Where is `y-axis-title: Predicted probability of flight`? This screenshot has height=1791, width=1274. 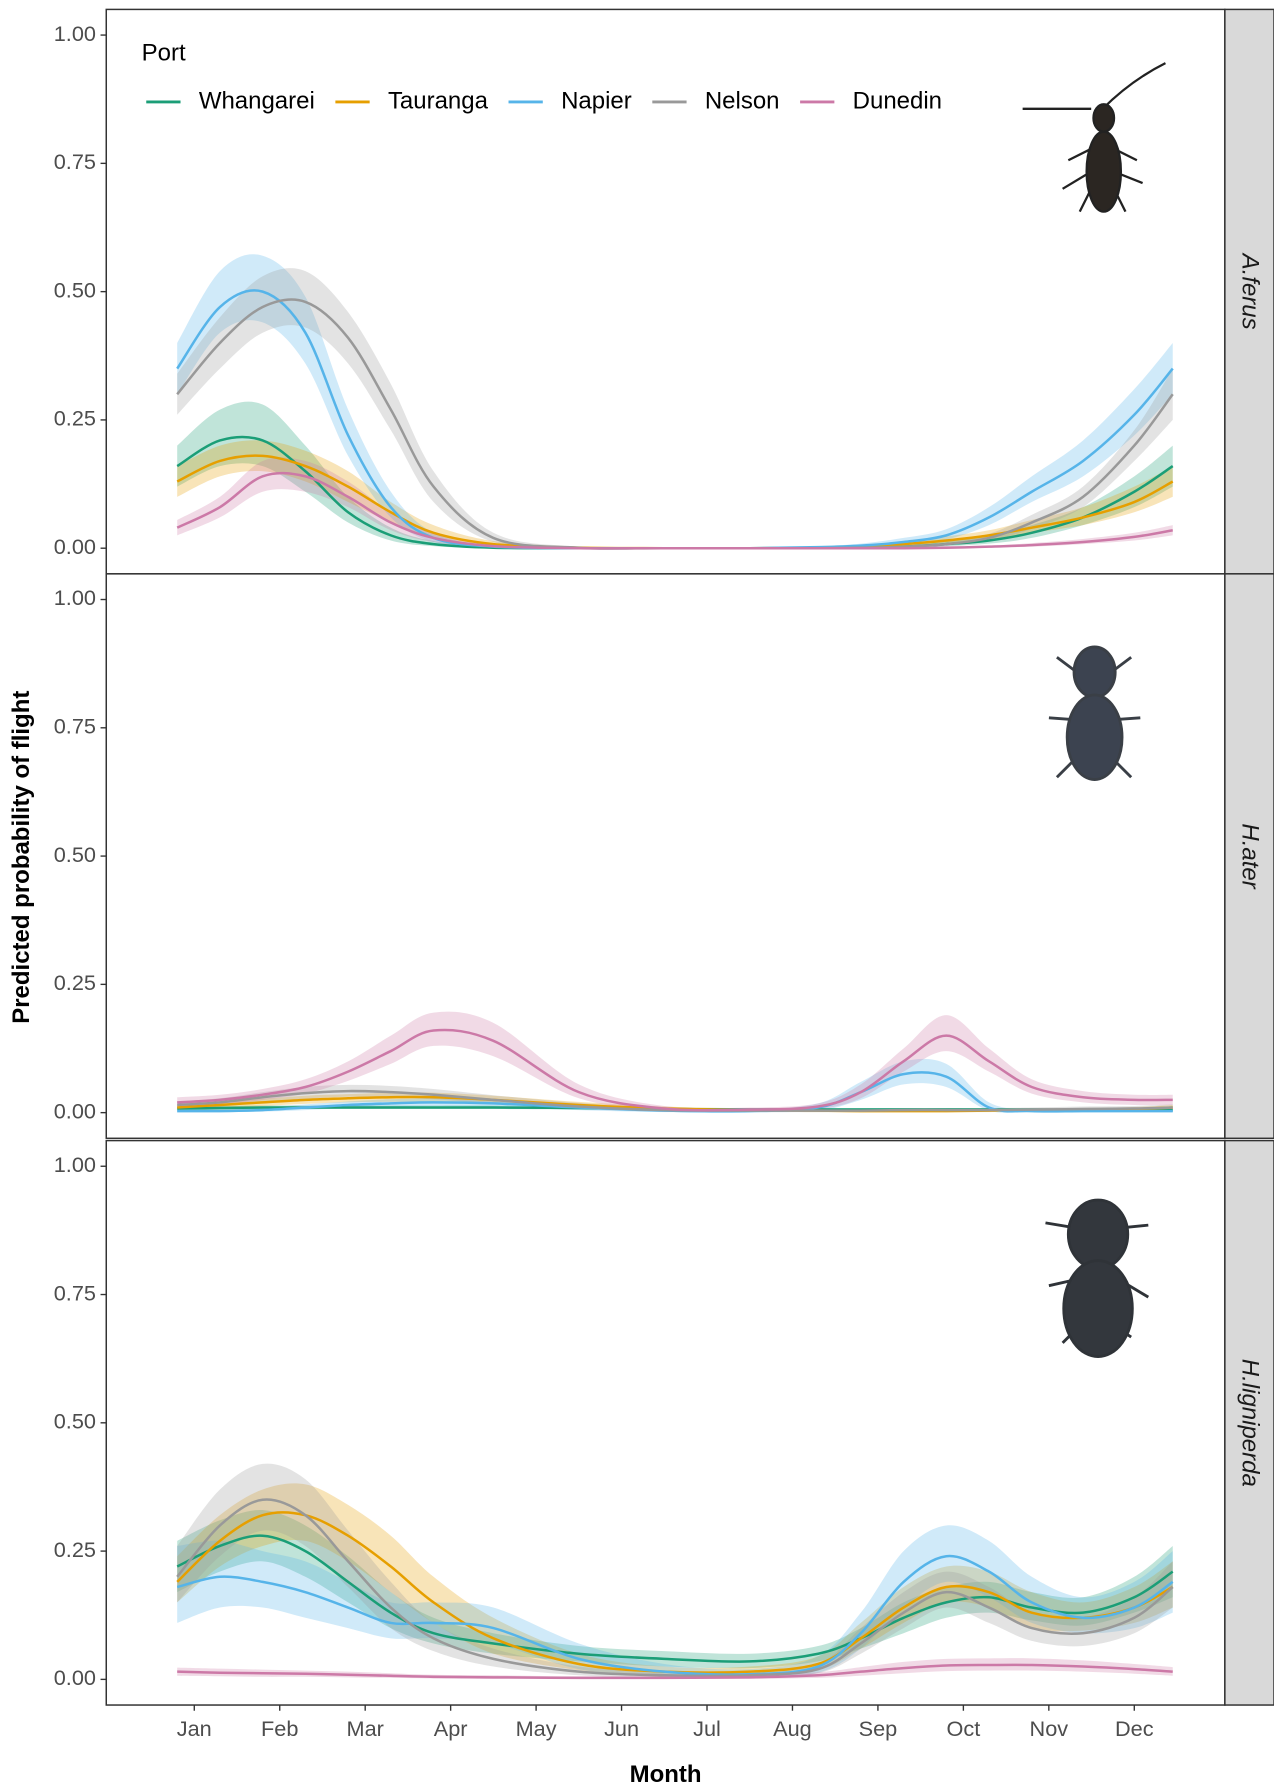
y-axis-title: Predicted probability of flight is located at coordinates (21, 857).